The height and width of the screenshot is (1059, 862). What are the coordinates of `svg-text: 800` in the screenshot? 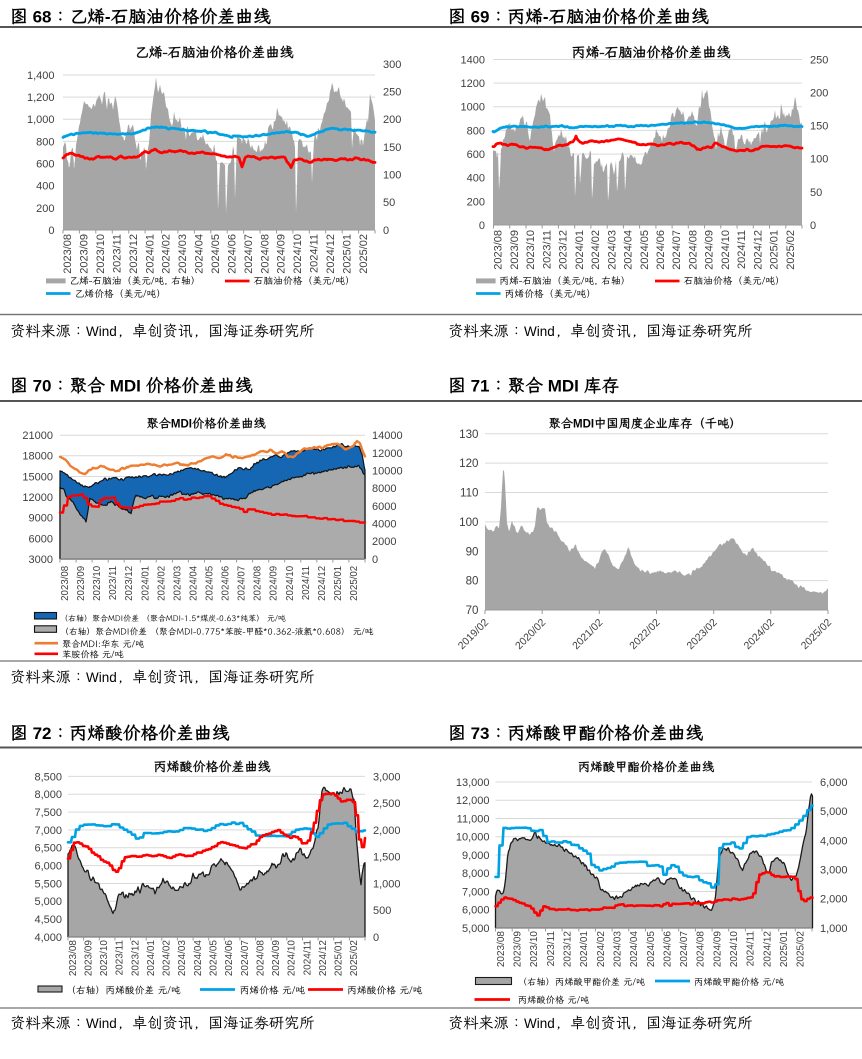 It's located at (45, 142).